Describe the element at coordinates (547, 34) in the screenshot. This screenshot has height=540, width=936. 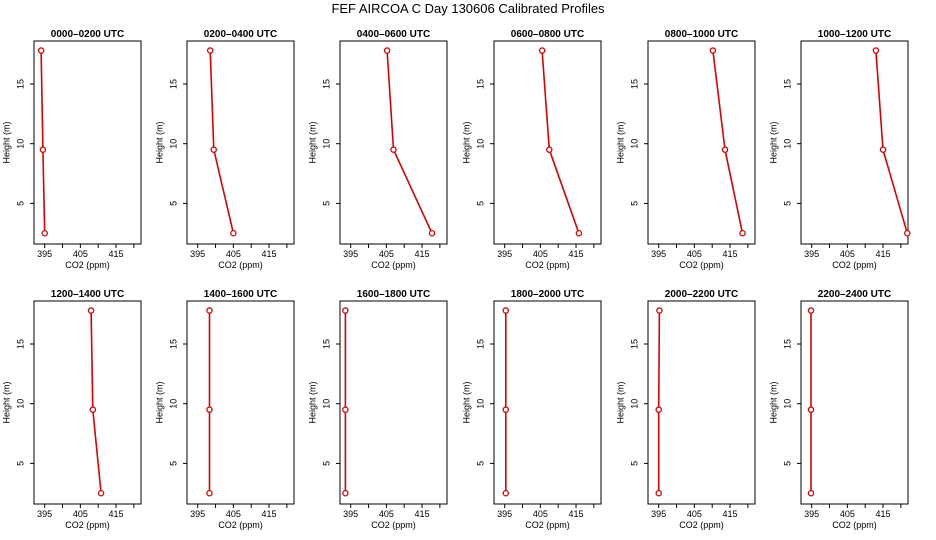
I see `panel-title: 0600–0800 UTC` at that location.